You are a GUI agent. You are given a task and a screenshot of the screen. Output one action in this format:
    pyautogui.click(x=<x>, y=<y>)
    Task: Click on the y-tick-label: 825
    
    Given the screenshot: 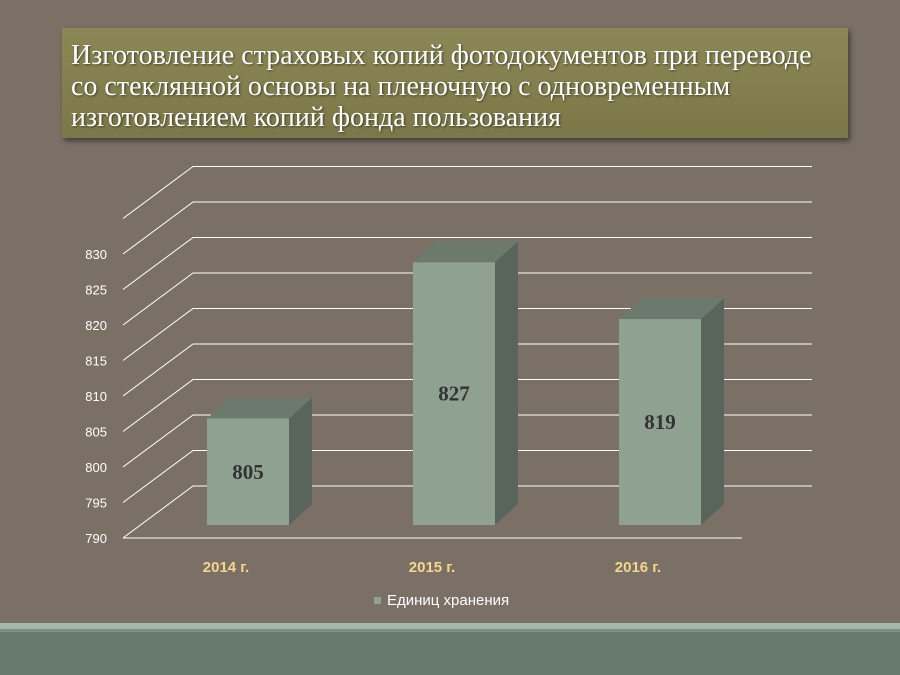 What is the action you would take?
    pyautogui.click(x=96, y=290)
    